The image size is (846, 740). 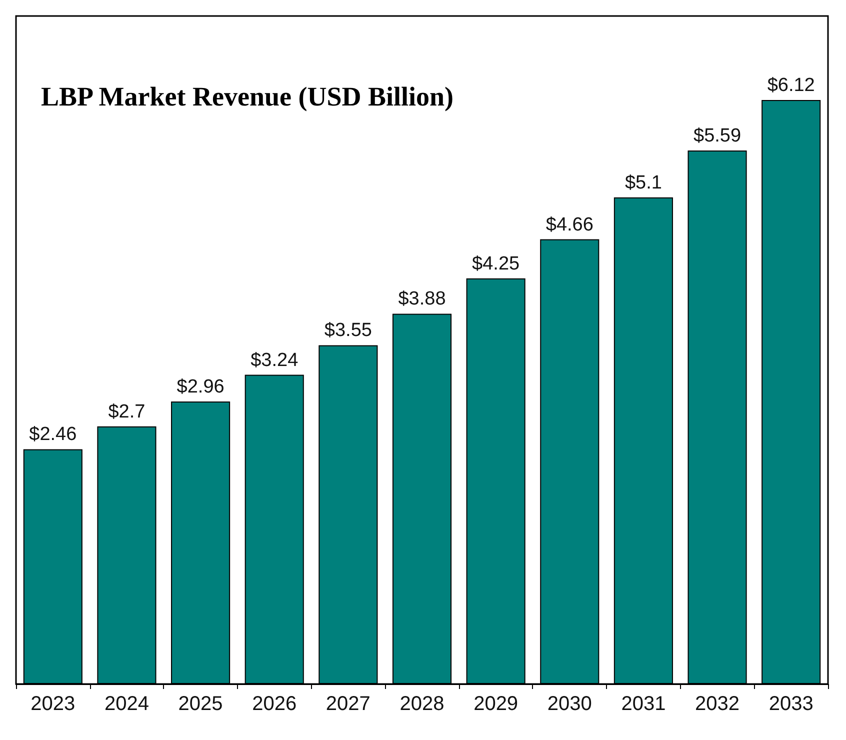 What do you see at coordinates (247, 97) in the screenshot?
I see `chart-title: LBP Market Revenue (USD Billion)` at bounding box center [247, 97].